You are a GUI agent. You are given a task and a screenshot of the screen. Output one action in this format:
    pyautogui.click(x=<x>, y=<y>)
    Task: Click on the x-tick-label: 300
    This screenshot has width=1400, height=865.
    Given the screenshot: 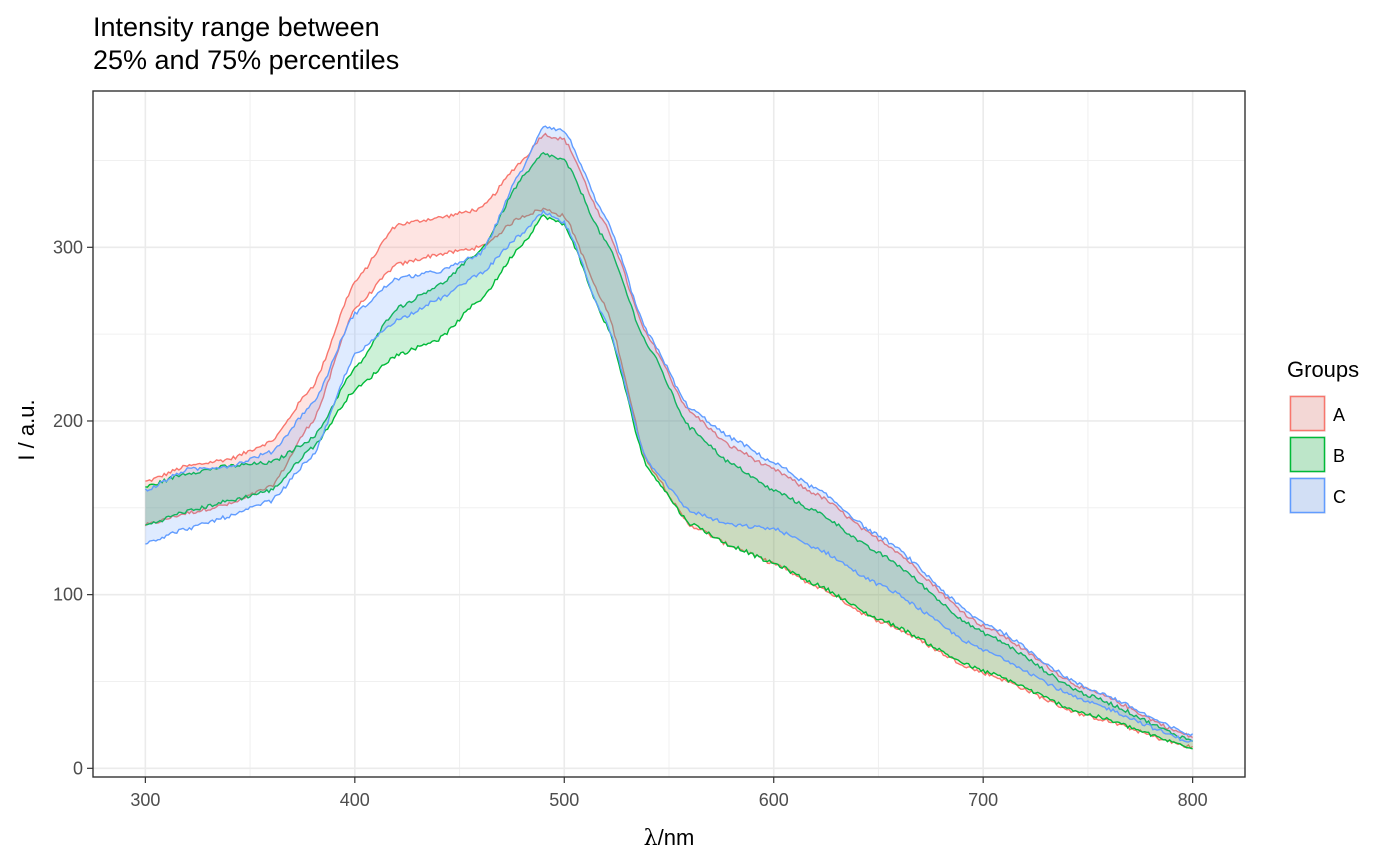 What is the action you would take?
    pyautogui.click(x=145, y=800)
    